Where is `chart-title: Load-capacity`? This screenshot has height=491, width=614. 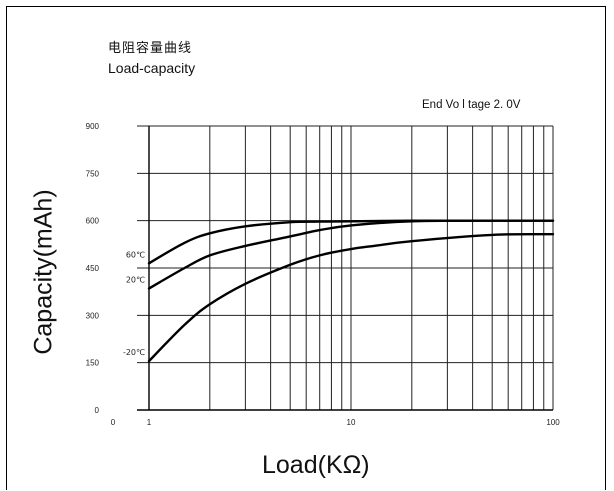
chart-title: Load-capacity is located at coordinates (152, 68).